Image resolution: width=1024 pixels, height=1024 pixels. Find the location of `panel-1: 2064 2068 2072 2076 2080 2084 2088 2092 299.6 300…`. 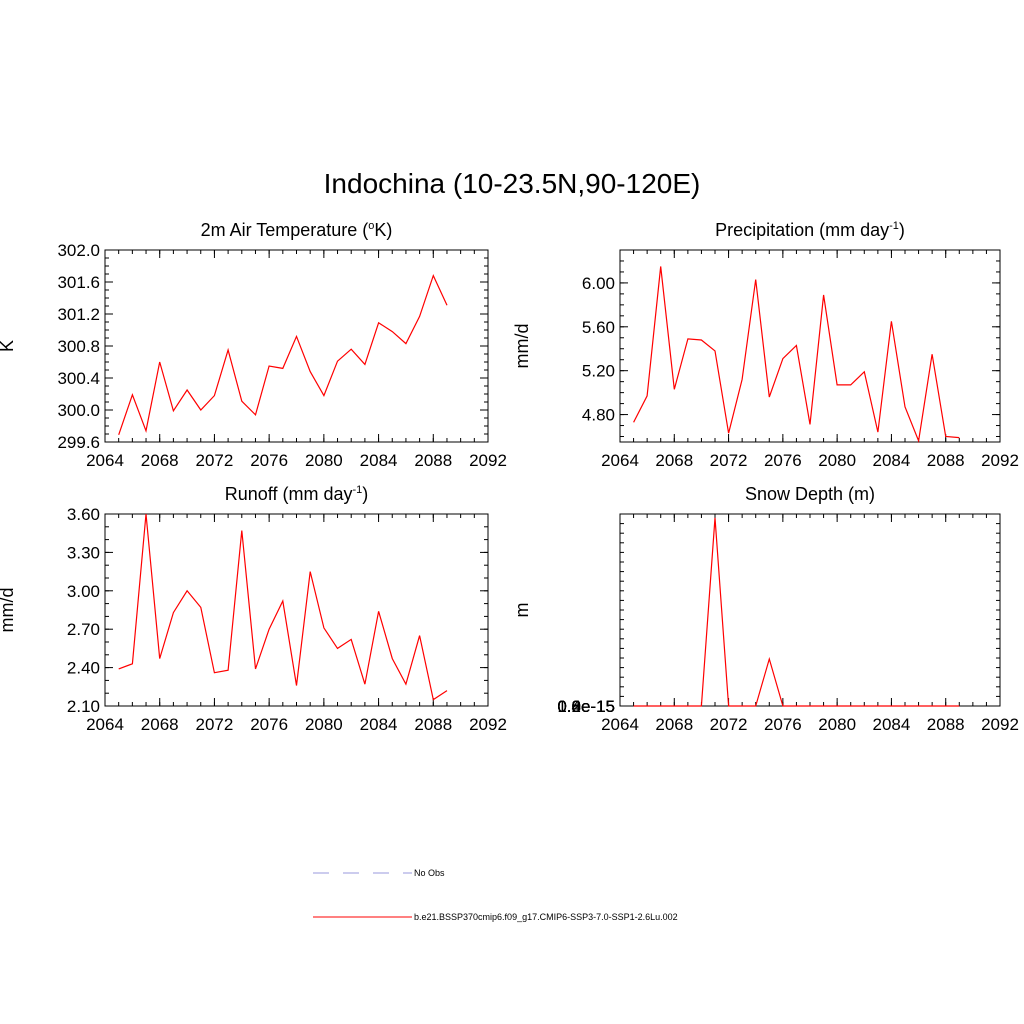

panel-1: 2064 2068 2072 2076 2080 2084 2088 2092 299.6 300… is located at coordinates (253, 345).